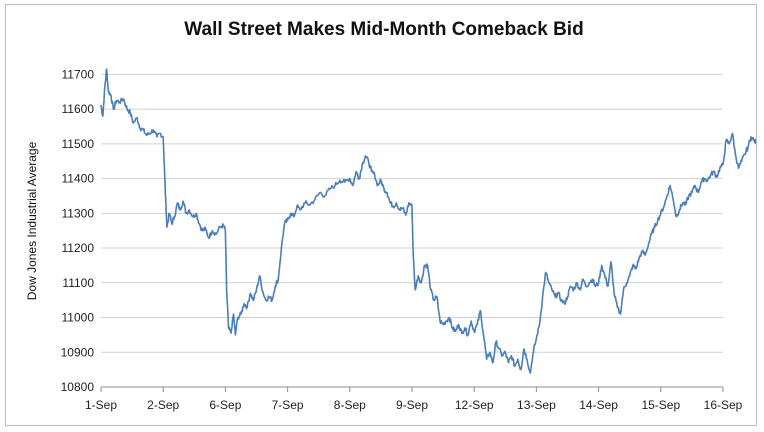 This screenshot has height=432, width=764. What do you see at coordinates (288, 405) in the screenshot?
I see `x-tick-label: 7-Sep` at bounding box center [288, 405].